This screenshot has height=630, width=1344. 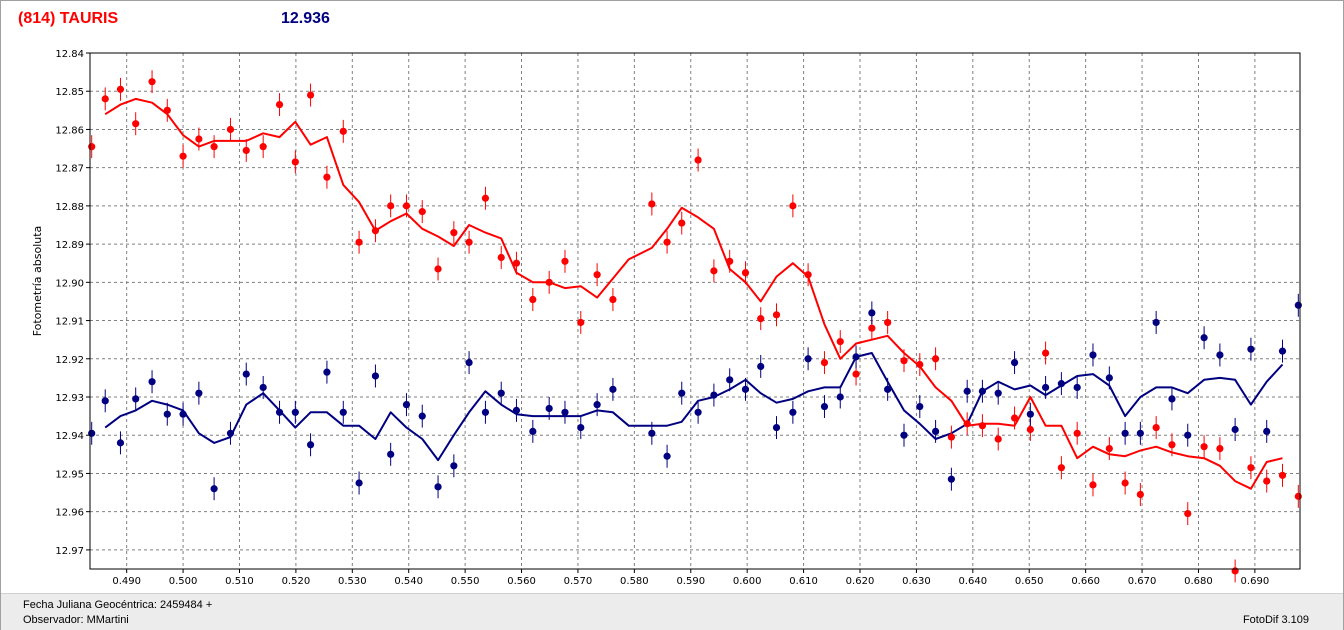 What do you see at coordinates (69, 207) in the screenshot?
I see `y-tick-label: 12.88` at bounding box center [69, 207].